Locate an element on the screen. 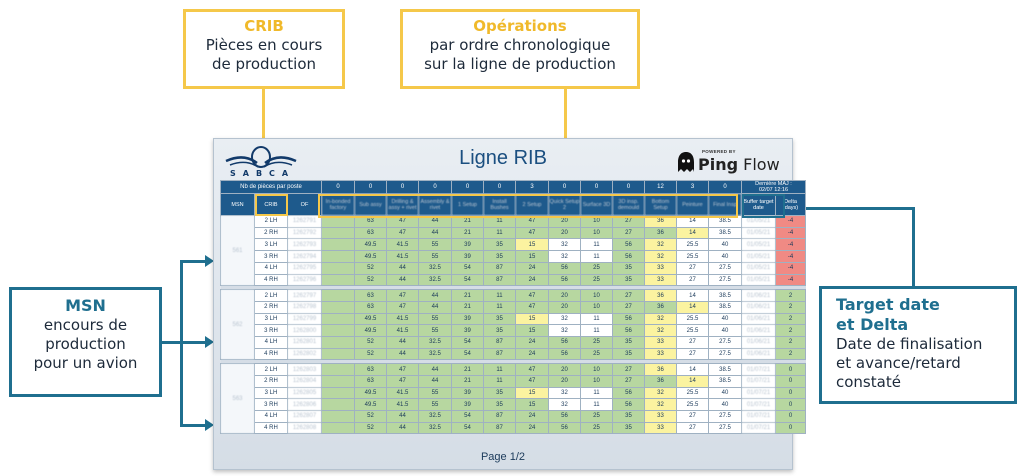 This screenshot has width=1024, height=476. operation-cell: 14 is located at coordinates (692, 295).